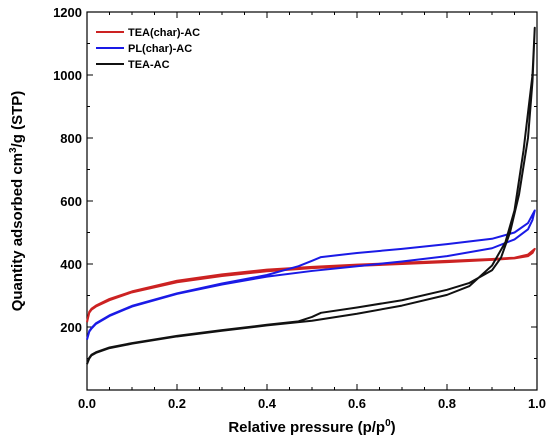  Describe the element at coordinates (149, 65) in the screenshot. I see `legend-label: TEA-AC` at that location.